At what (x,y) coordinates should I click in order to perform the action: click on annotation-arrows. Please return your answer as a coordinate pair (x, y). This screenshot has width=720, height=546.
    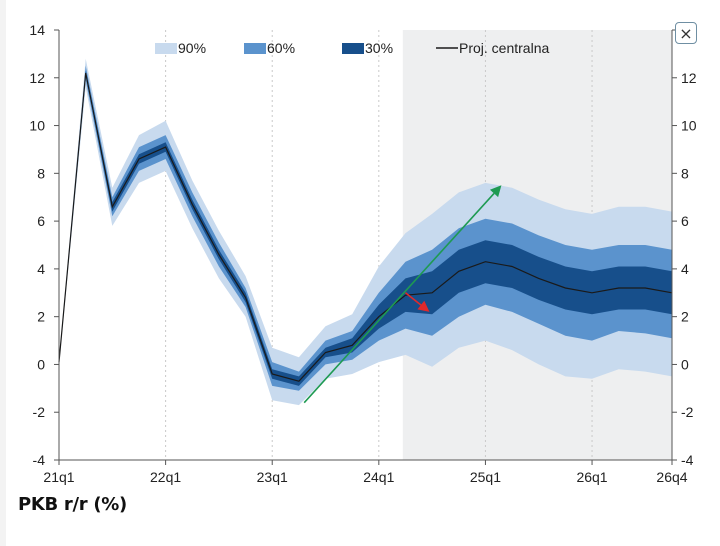
    Looking at the image, I should click on (402, 294).